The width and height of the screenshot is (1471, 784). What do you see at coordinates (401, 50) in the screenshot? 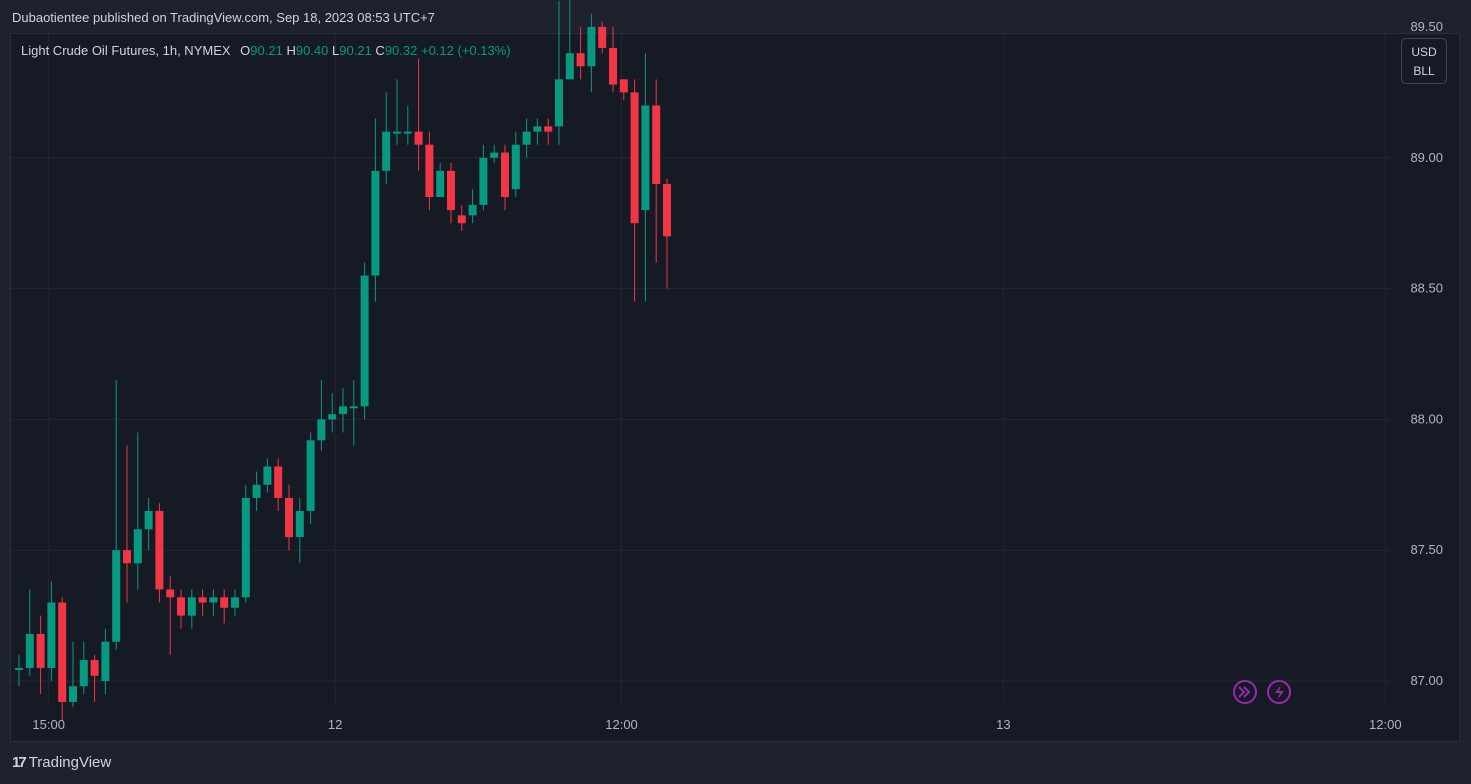
I see `legend-c-value: 90.32` at bounding box center [401, 50].